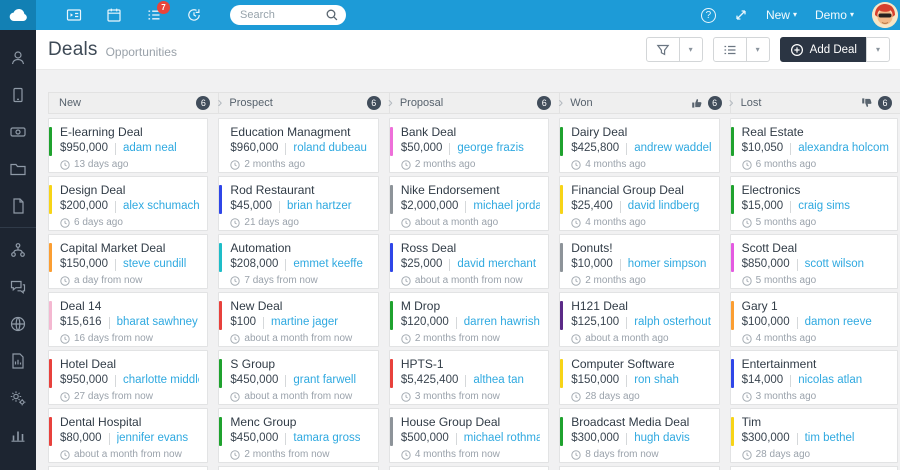 Image resolution: width=900 pixels, height=470 pixels. Describe the element at coordinates (18, 249) in the screenshot. I see `sidebar-item-org` at that location.